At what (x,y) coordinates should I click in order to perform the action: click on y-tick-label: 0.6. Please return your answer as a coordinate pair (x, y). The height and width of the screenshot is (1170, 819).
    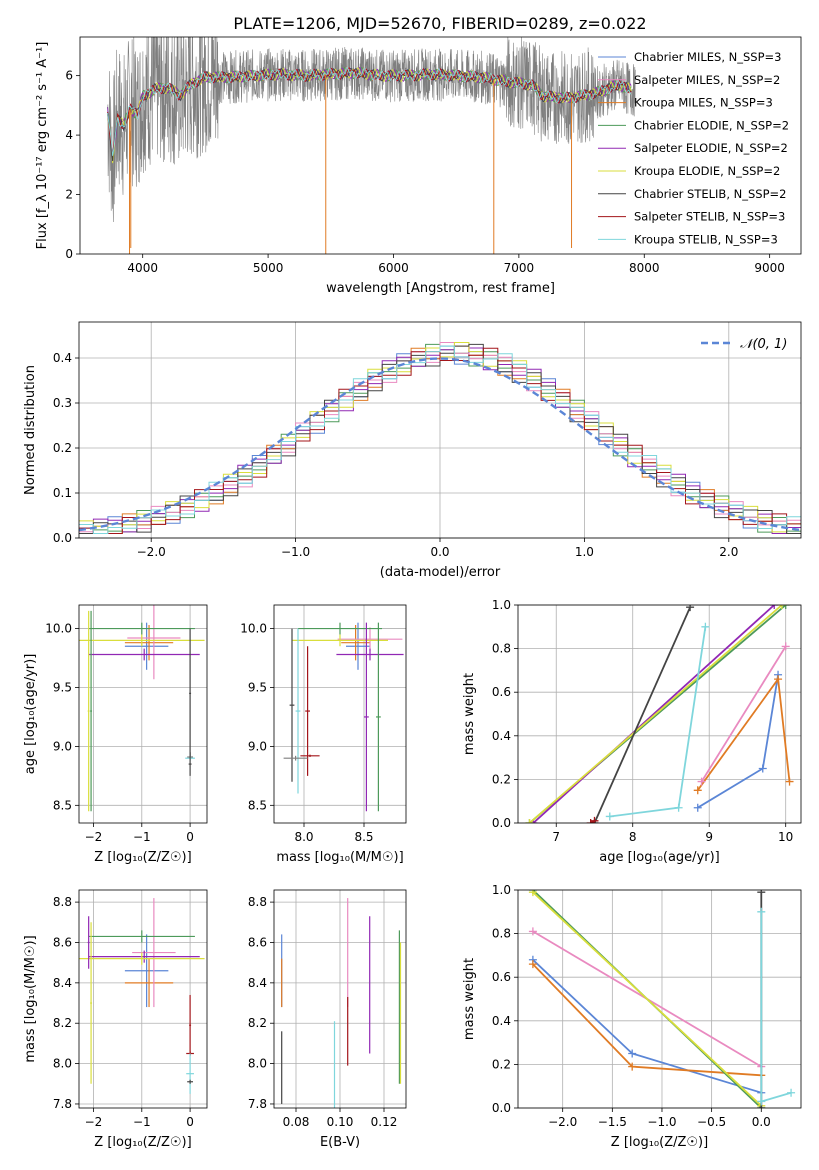
    Looking at the image, I should click on (501, 977).